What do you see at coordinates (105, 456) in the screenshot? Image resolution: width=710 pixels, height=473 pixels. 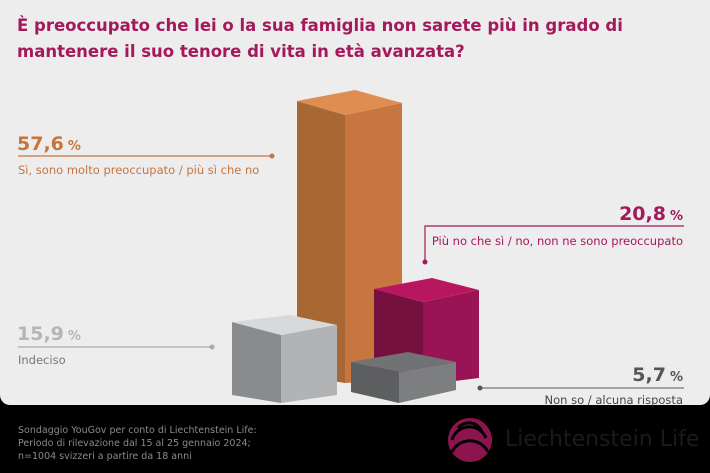 I see `footer-line: n=1004 svizzeri a partire da 18 anni` at bounding box center [105, 456].